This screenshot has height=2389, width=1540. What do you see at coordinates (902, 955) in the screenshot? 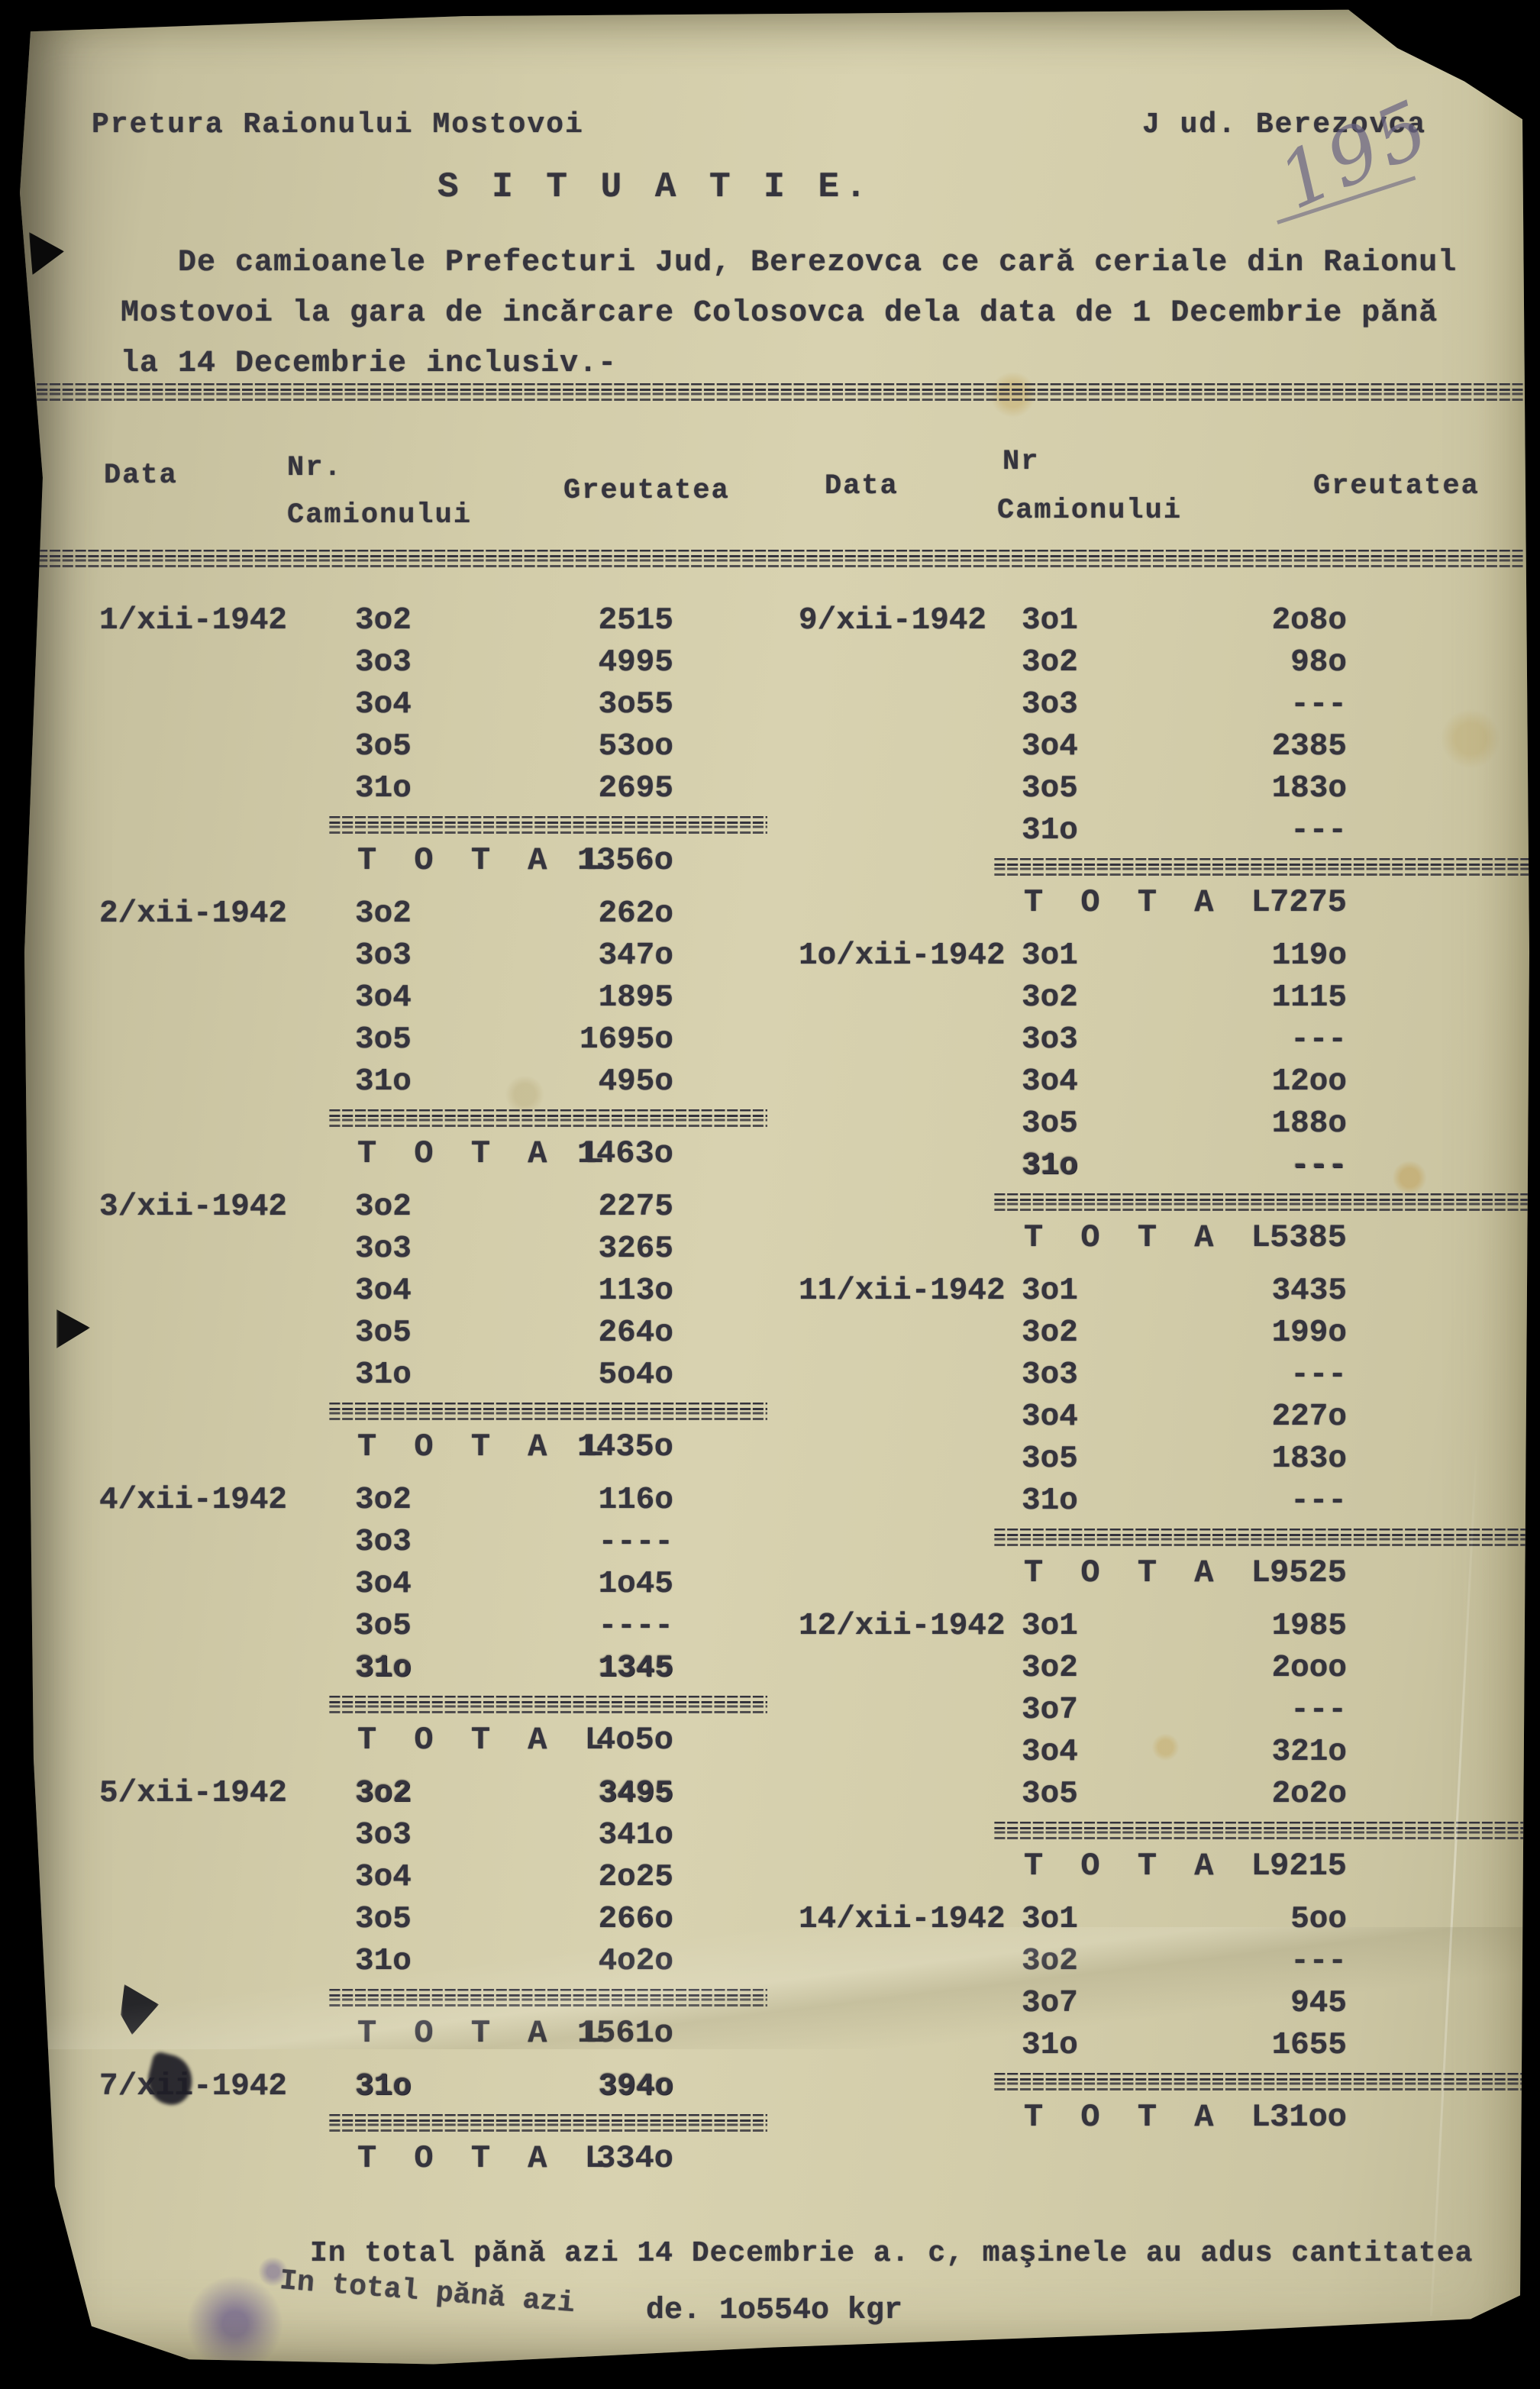
I see `date-cell: 1o/xii-1942` at bounding box center [902, 955].